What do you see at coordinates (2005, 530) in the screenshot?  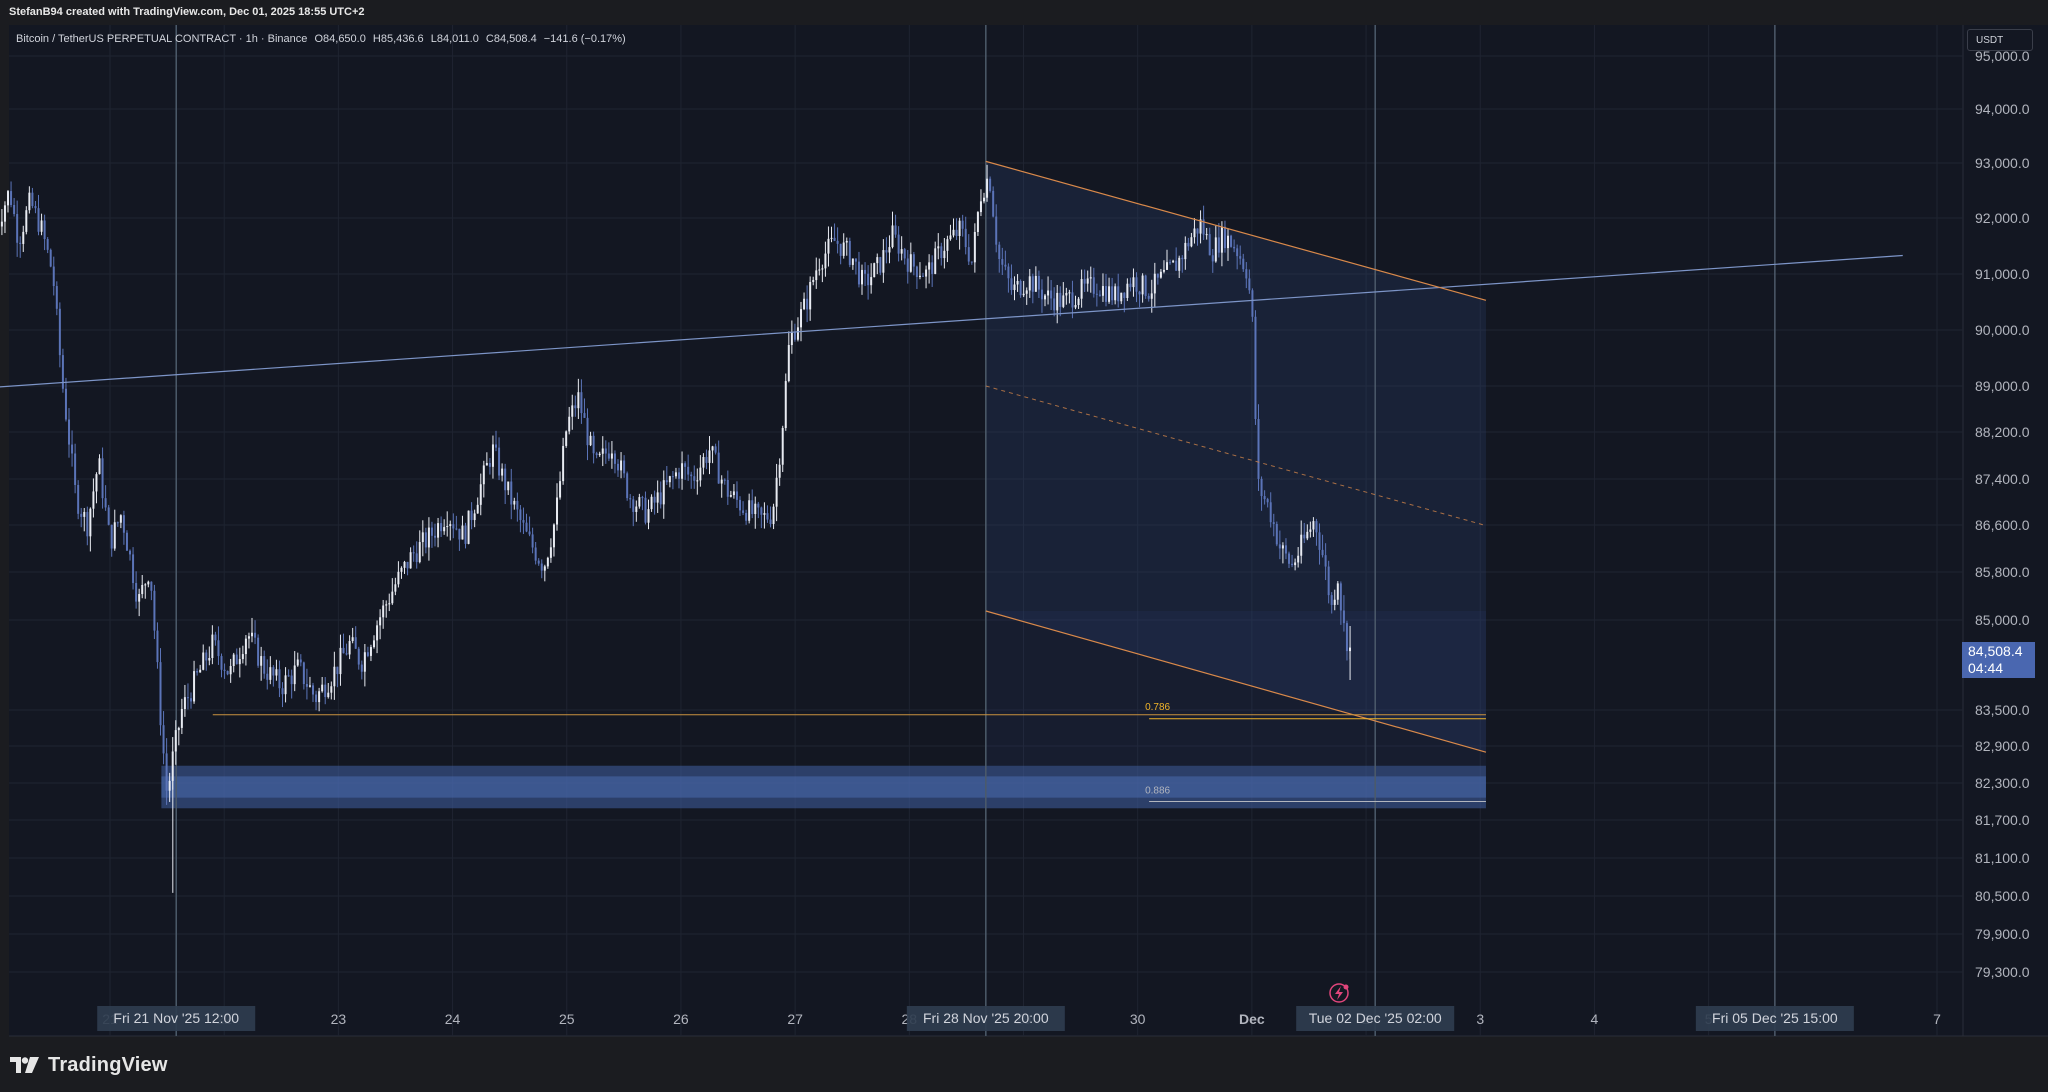 I see `price-scale` at bounding box center [2005, 530].